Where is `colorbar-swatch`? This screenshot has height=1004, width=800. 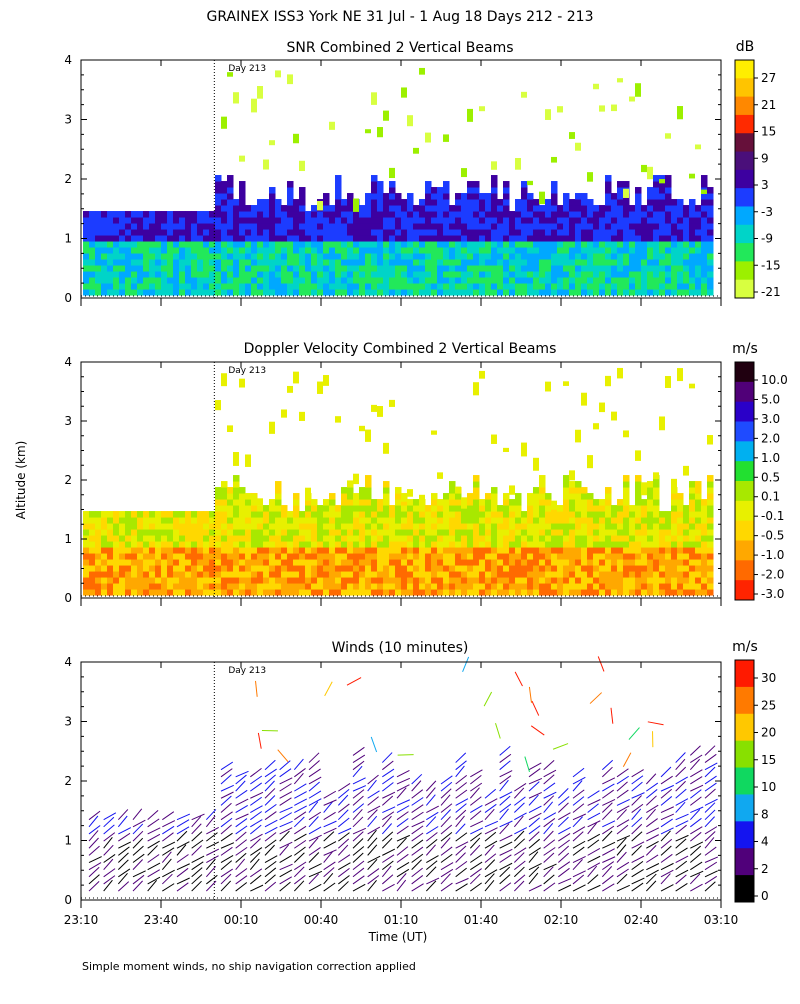
colorbar-swatch is located at coordinates (744, 673).